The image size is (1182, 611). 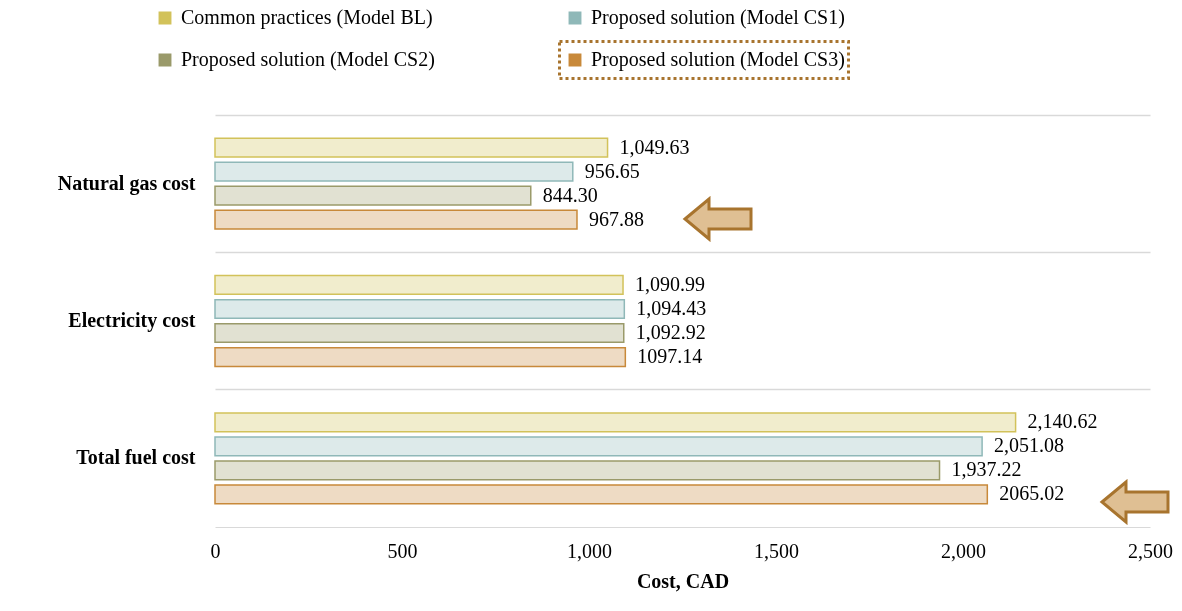 What do you see at coordinates (1150, 550) in the screenshot?
I see `x-tick-label: 2,500` at bounding box center [1150, 550].